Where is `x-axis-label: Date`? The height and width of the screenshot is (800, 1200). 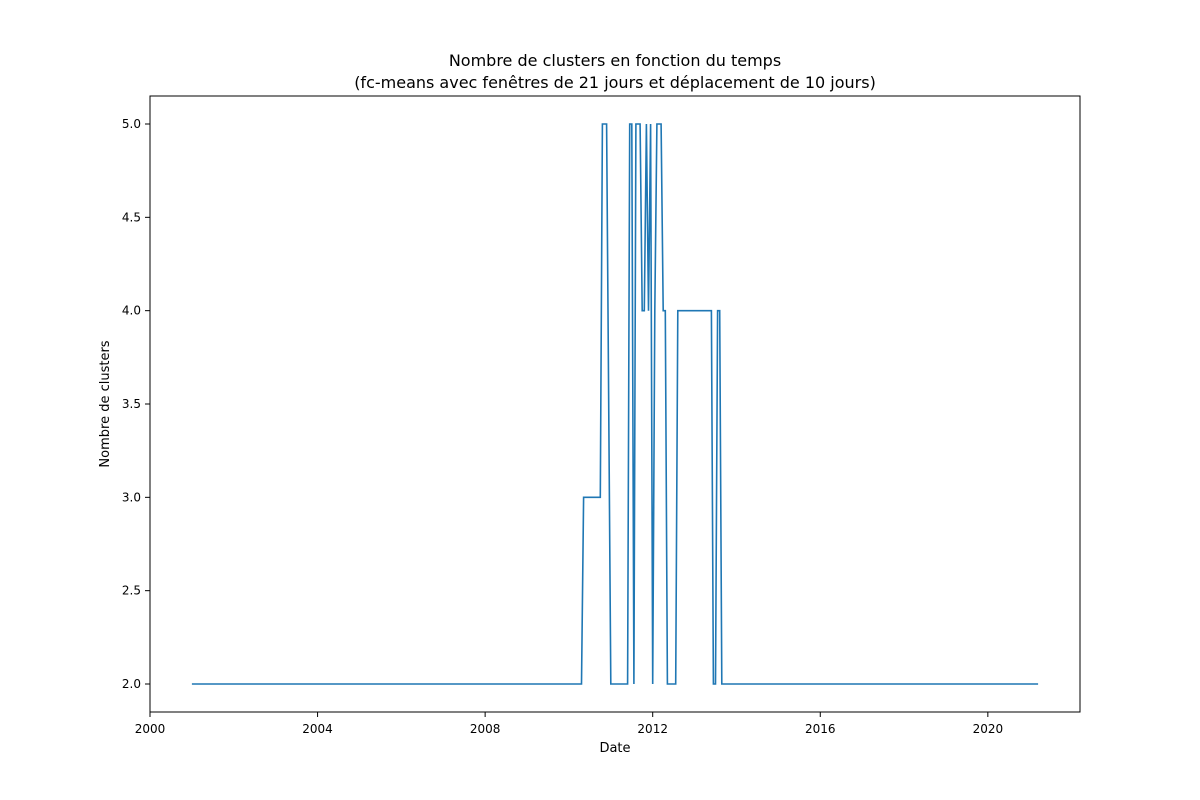
x-axis-label: Date is located at coordinates (614, 748).